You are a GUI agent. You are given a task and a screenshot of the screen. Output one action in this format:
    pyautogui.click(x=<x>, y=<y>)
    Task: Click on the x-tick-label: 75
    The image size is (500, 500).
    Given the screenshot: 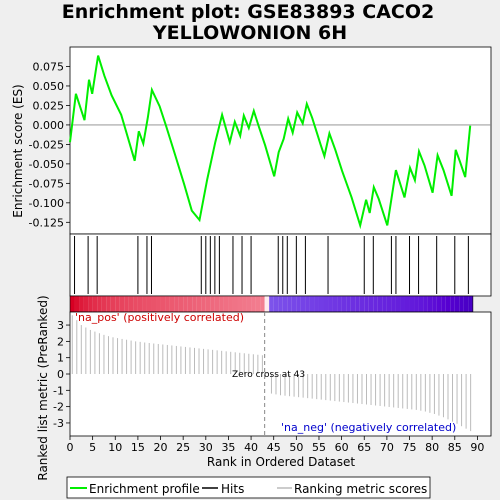 What is the action you would take?
    pyautogui.click(x=410, y=447)
    